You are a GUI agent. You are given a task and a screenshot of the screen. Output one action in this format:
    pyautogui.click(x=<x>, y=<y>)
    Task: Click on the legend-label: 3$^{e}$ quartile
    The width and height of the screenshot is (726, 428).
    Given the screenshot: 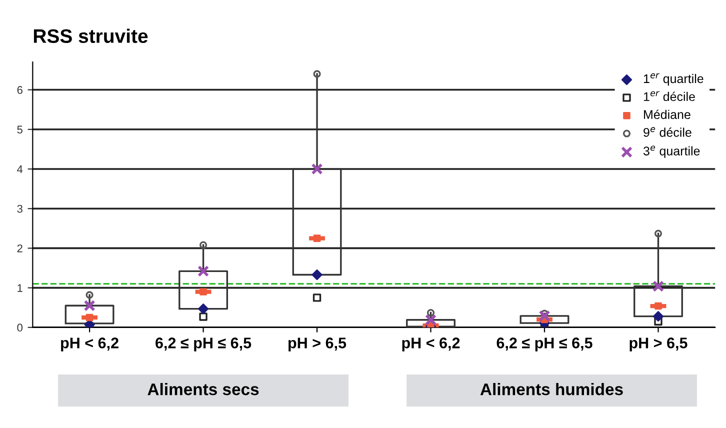 What is the action you would take?
    pyautogui.click(x=671, y=152)
    